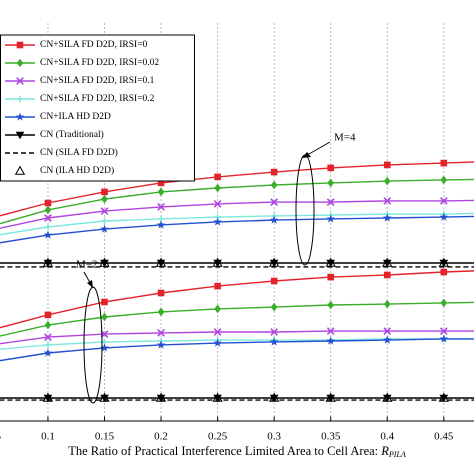  I want to click on x-tick-label: 0.1, so click(48, 437).